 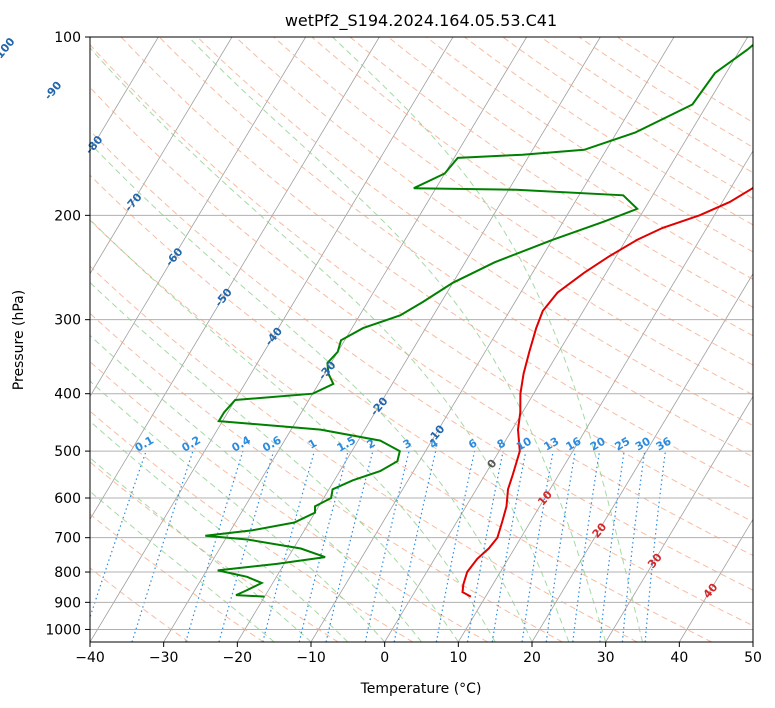 I want to click on y-tick-label: 500, so click(x=67, y=452).